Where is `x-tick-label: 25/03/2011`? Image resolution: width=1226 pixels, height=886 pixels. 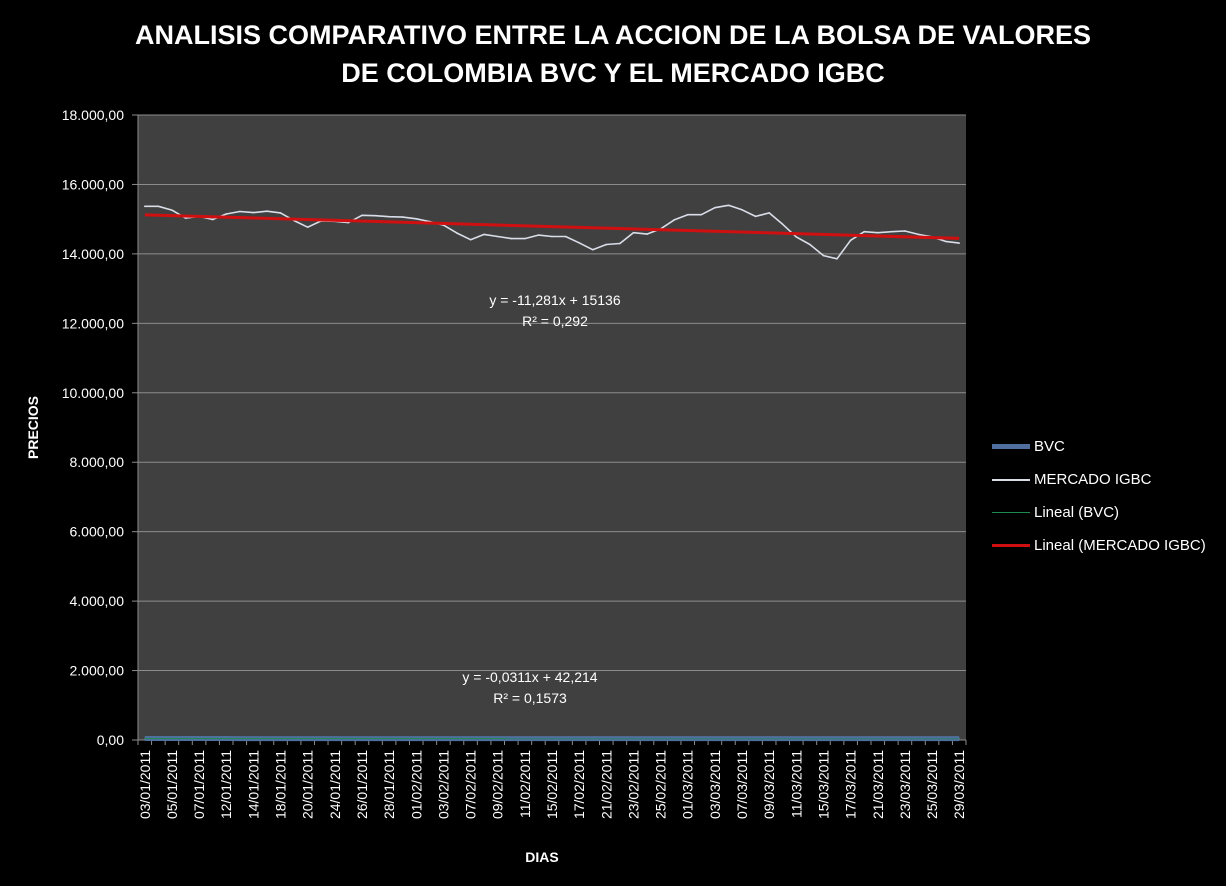 x-tick-label: 25/03/2011 is located at coordinates (932, 784).